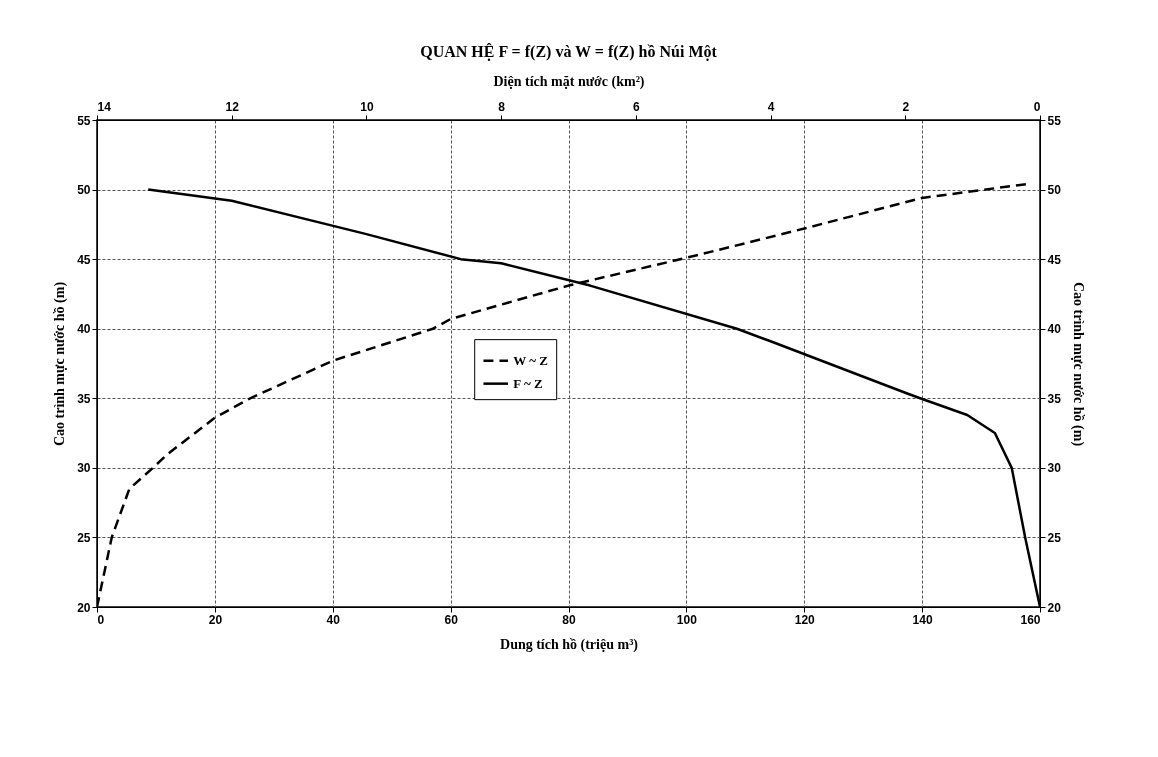  What do you see at coordinates (84, 259) in the screenshot?
I see `y-tick-label: 45` at bounding box center [84, 259].